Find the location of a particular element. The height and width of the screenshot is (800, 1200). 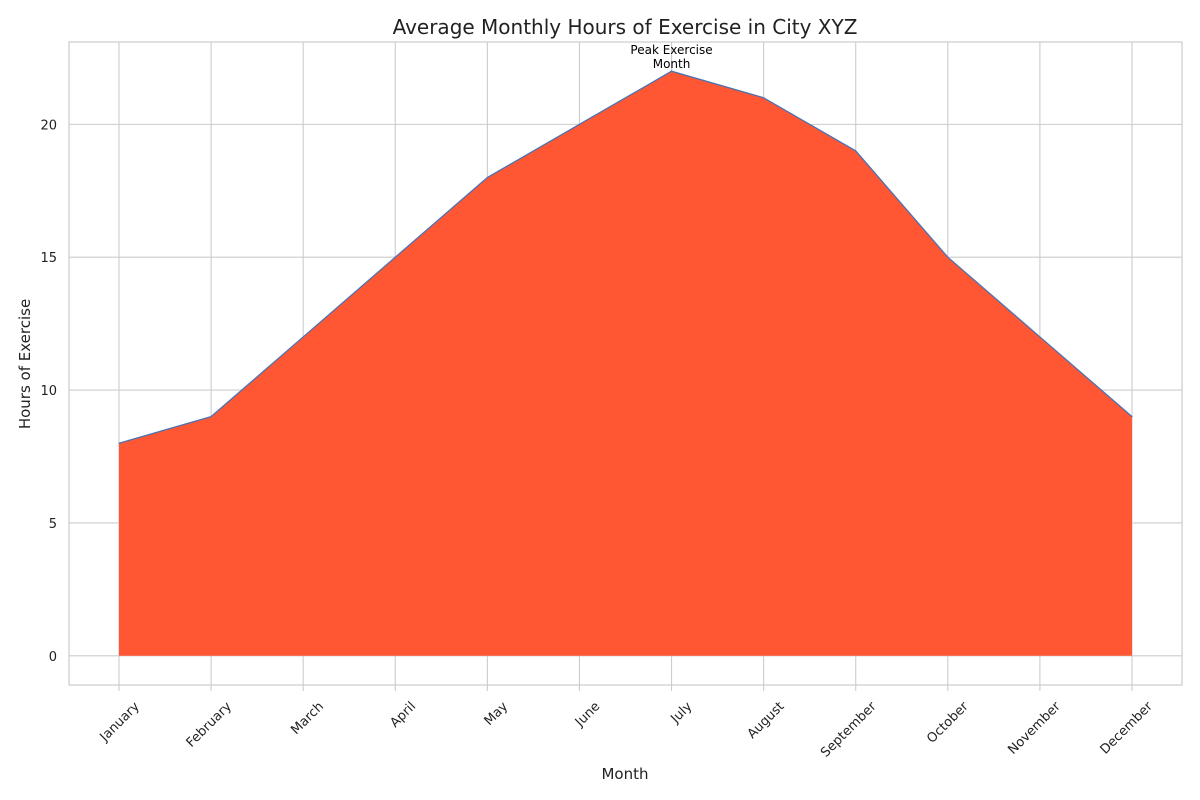

x-tick-label: February is located at coordinates (210, 725).